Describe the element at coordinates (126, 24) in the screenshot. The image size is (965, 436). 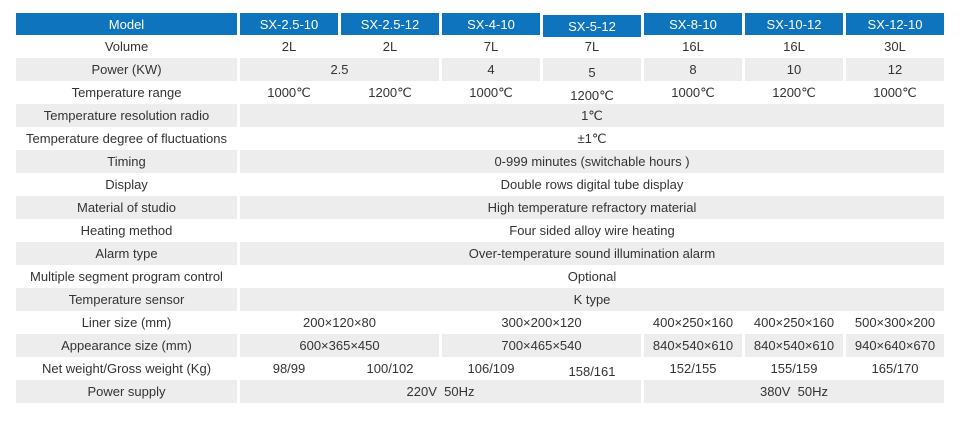
I see `column-header-model: Model` at that location.